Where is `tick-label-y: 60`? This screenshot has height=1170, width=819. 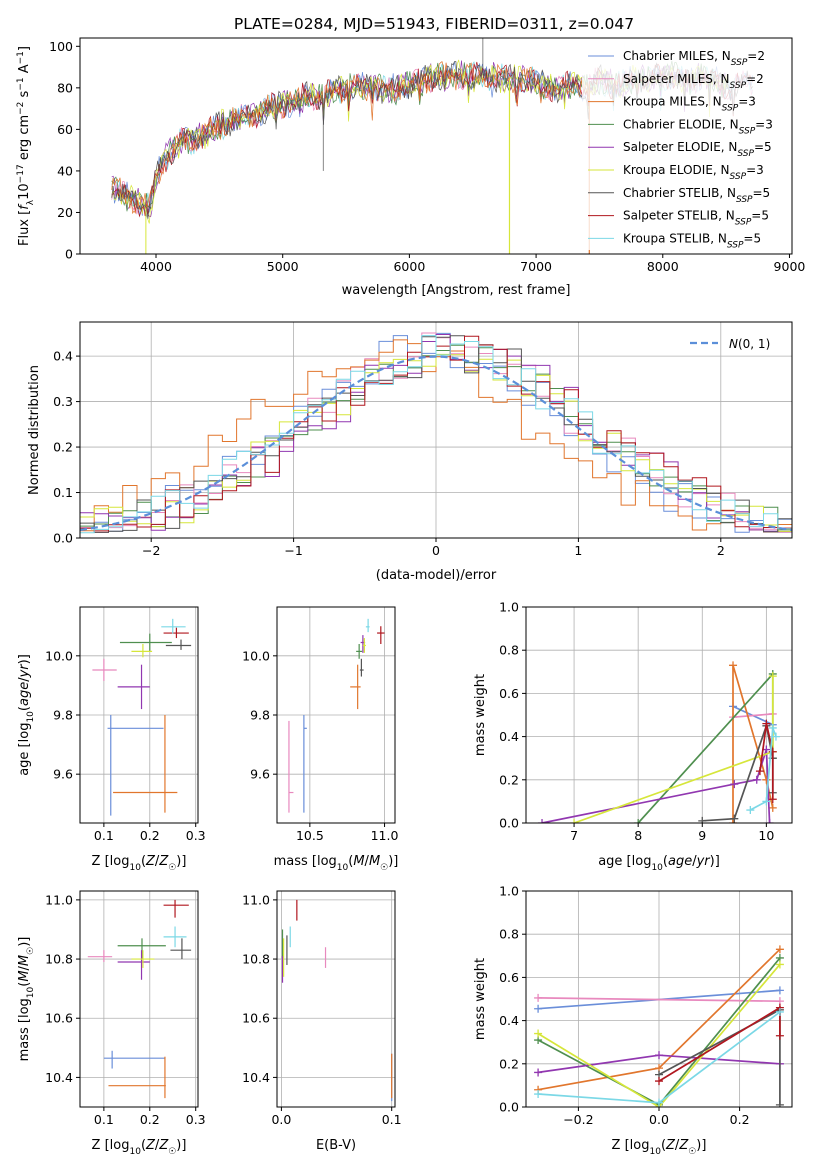 tick-label-y: 60 is located at coordinates (65, 129).